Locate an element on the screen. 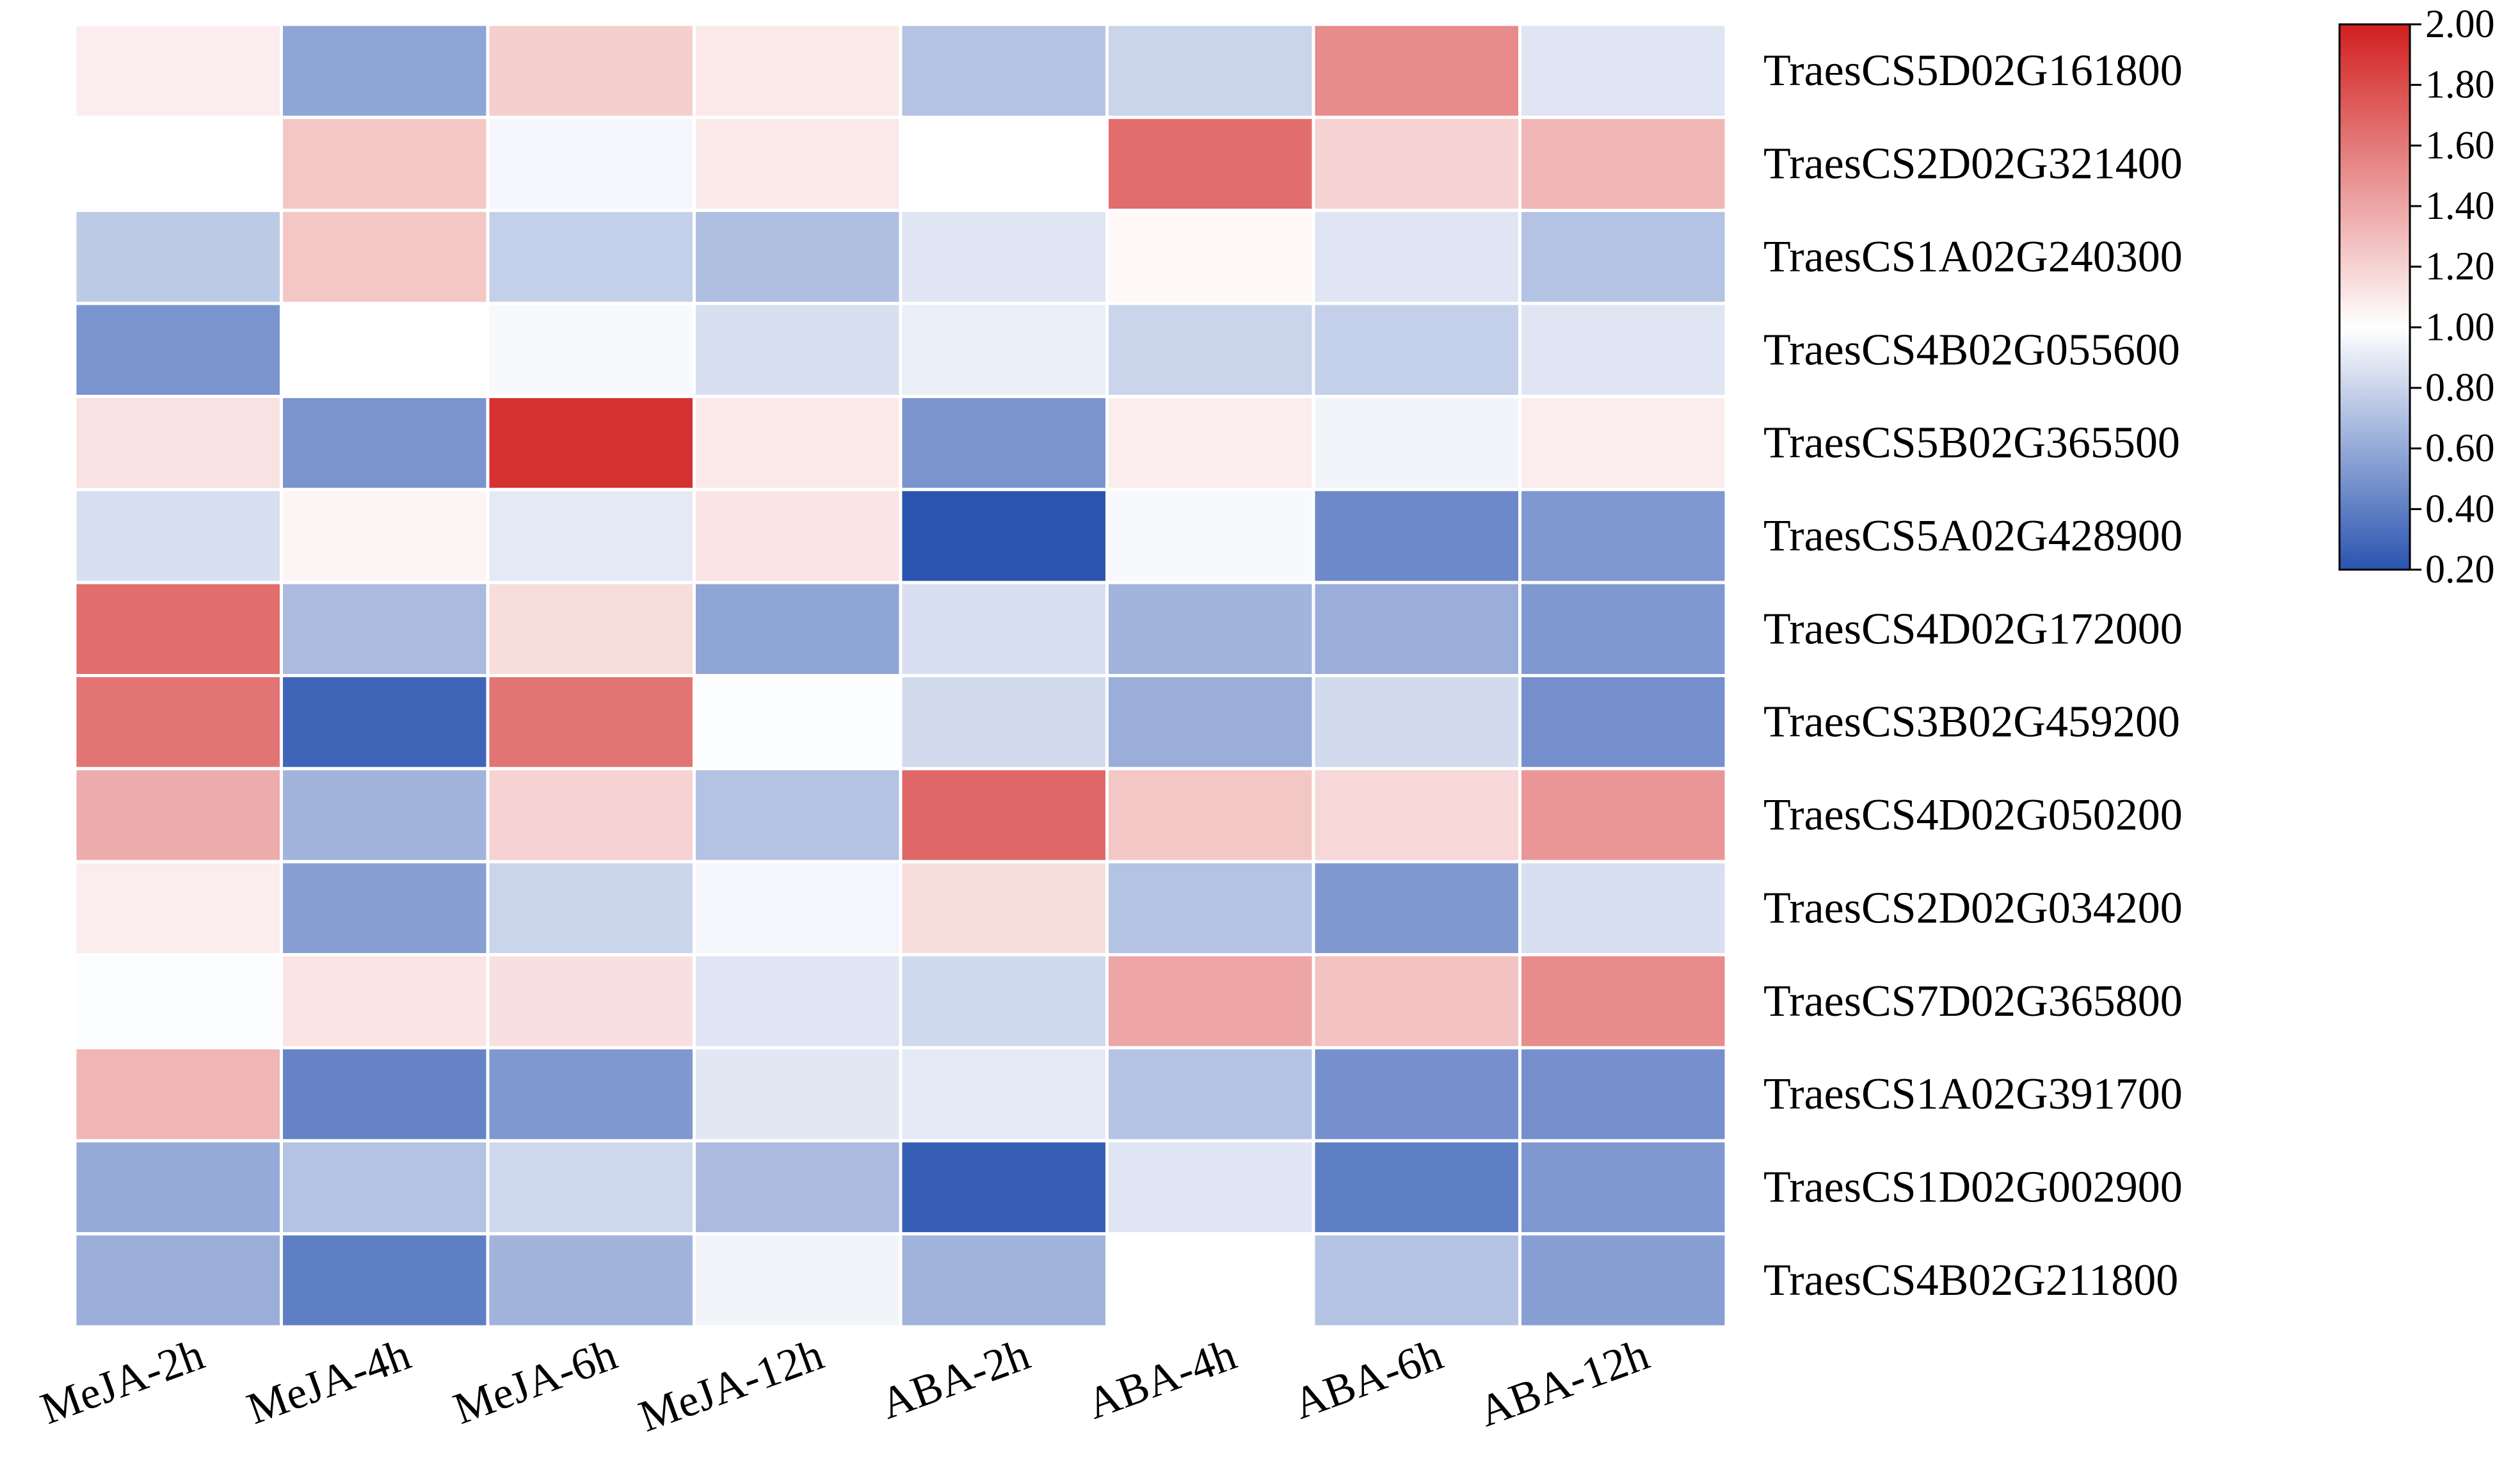 The image size is (2520, 1476). row-label: TraesCS1A02G391700 is located at coordinates (1973, 1094).